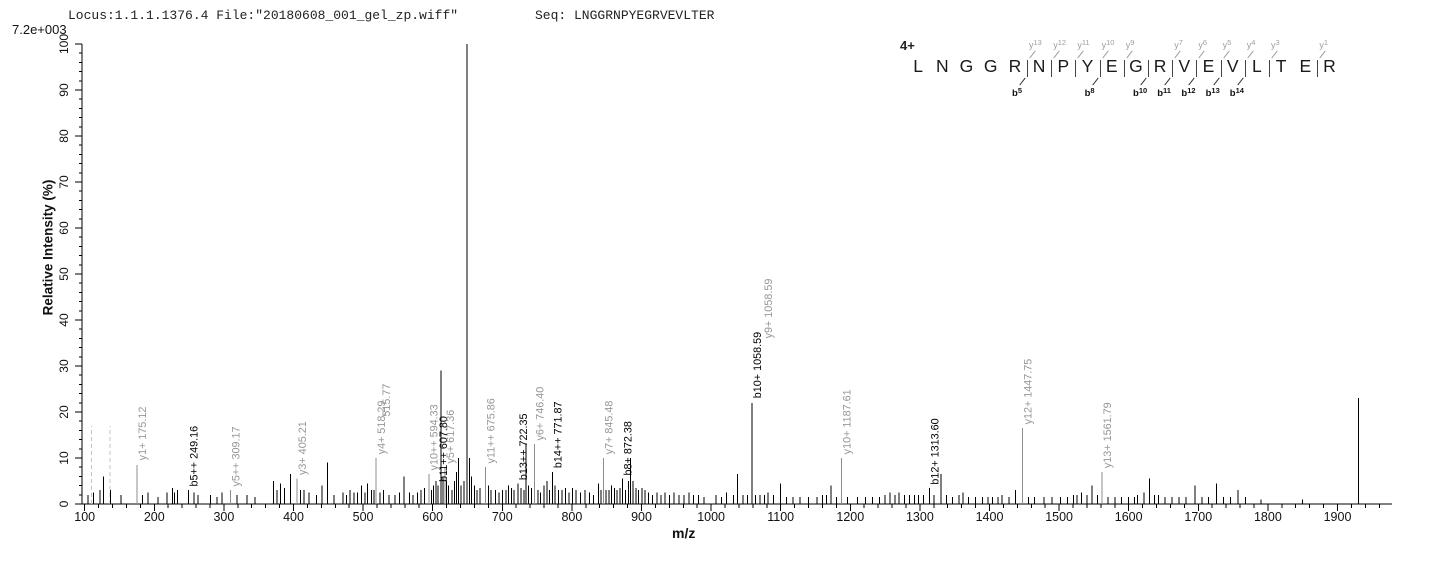 Image resolution: width=1436 pixels, height=562 pixels. Describe the element at coordinates (628, 448) in the screenshot. I see `peak-label: b8+ 872.38` at that location.